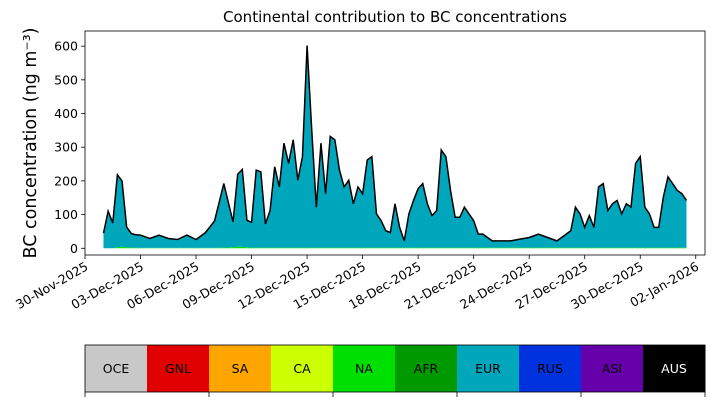 The height and width of the screenshot is (402, 714). I want to click on legend-swatch-na, so click(364, 368).